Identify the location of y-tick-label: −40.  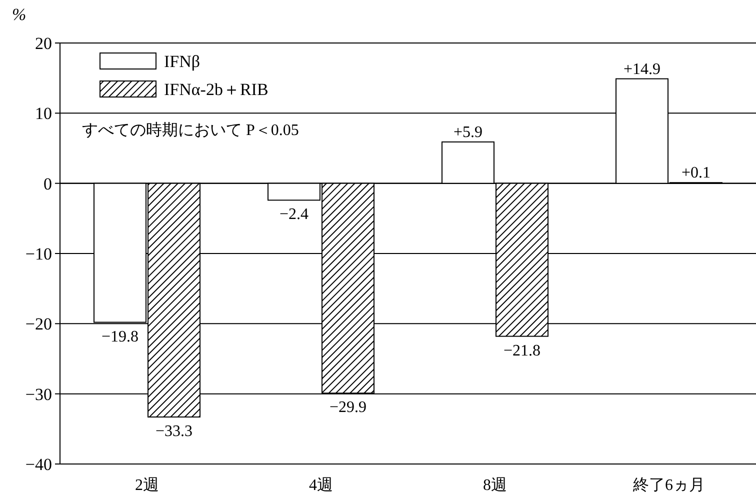
(38, 464).